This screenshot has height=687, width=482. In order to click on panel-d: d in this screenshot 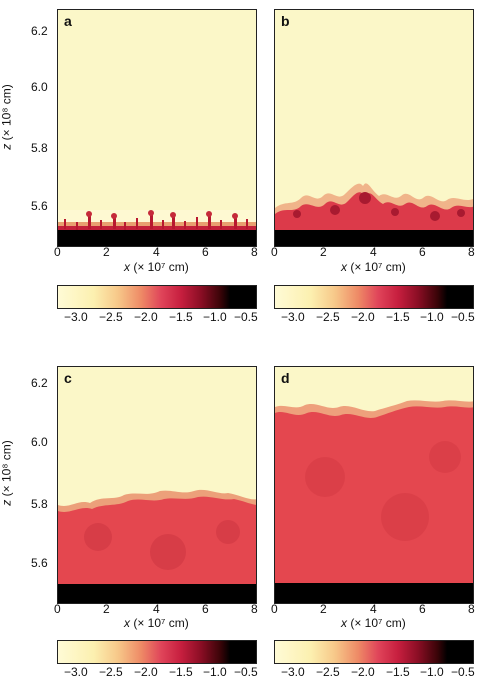, I will do `click(374, 485)`.